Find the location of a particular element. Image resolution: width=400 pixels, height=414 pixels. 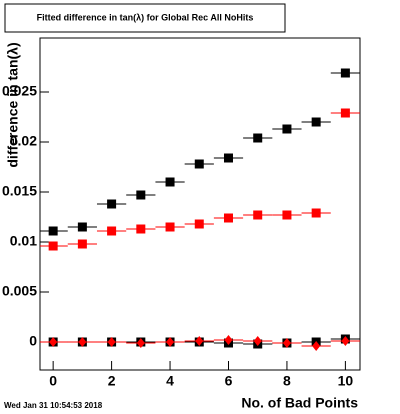

x-tick-label: 6 is located at coordinates (229, 381).